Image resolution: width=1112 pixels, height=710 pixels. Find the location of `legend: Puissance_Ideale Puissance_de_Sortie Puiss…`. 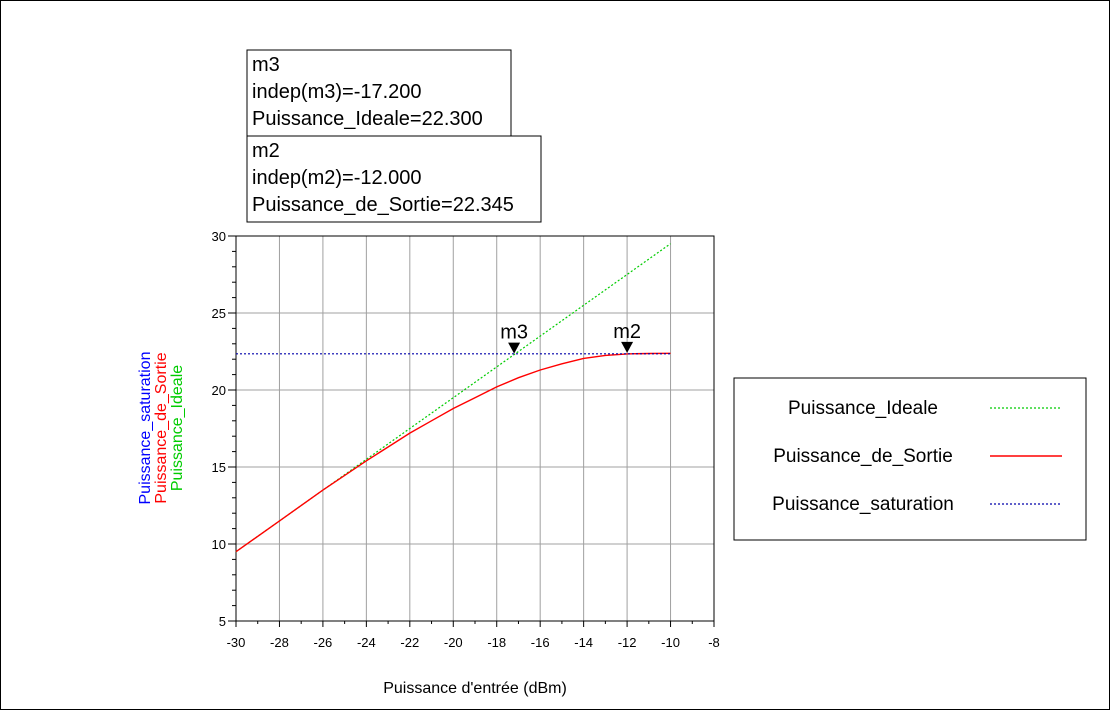

legend: Puissance_Ideale Puissance_de_Sortie Puiss… is located at coordinates (910, 459).